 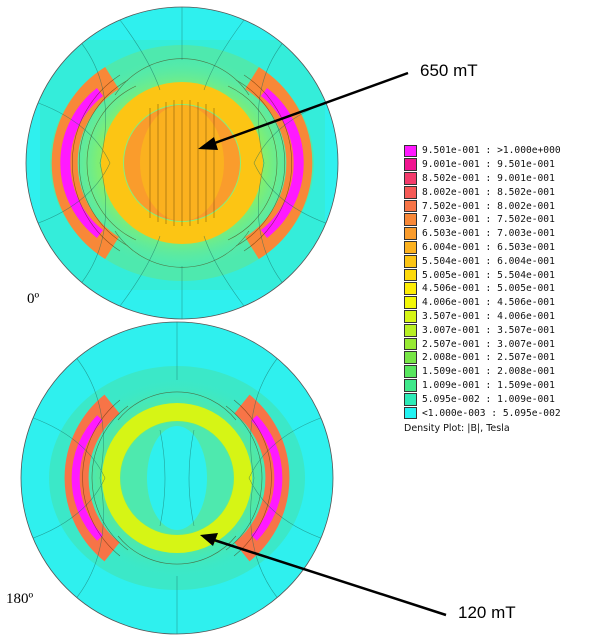 I want to click on legend-entry: 6.503e-001 : 7.003e-001, so click(x=482, y=234).